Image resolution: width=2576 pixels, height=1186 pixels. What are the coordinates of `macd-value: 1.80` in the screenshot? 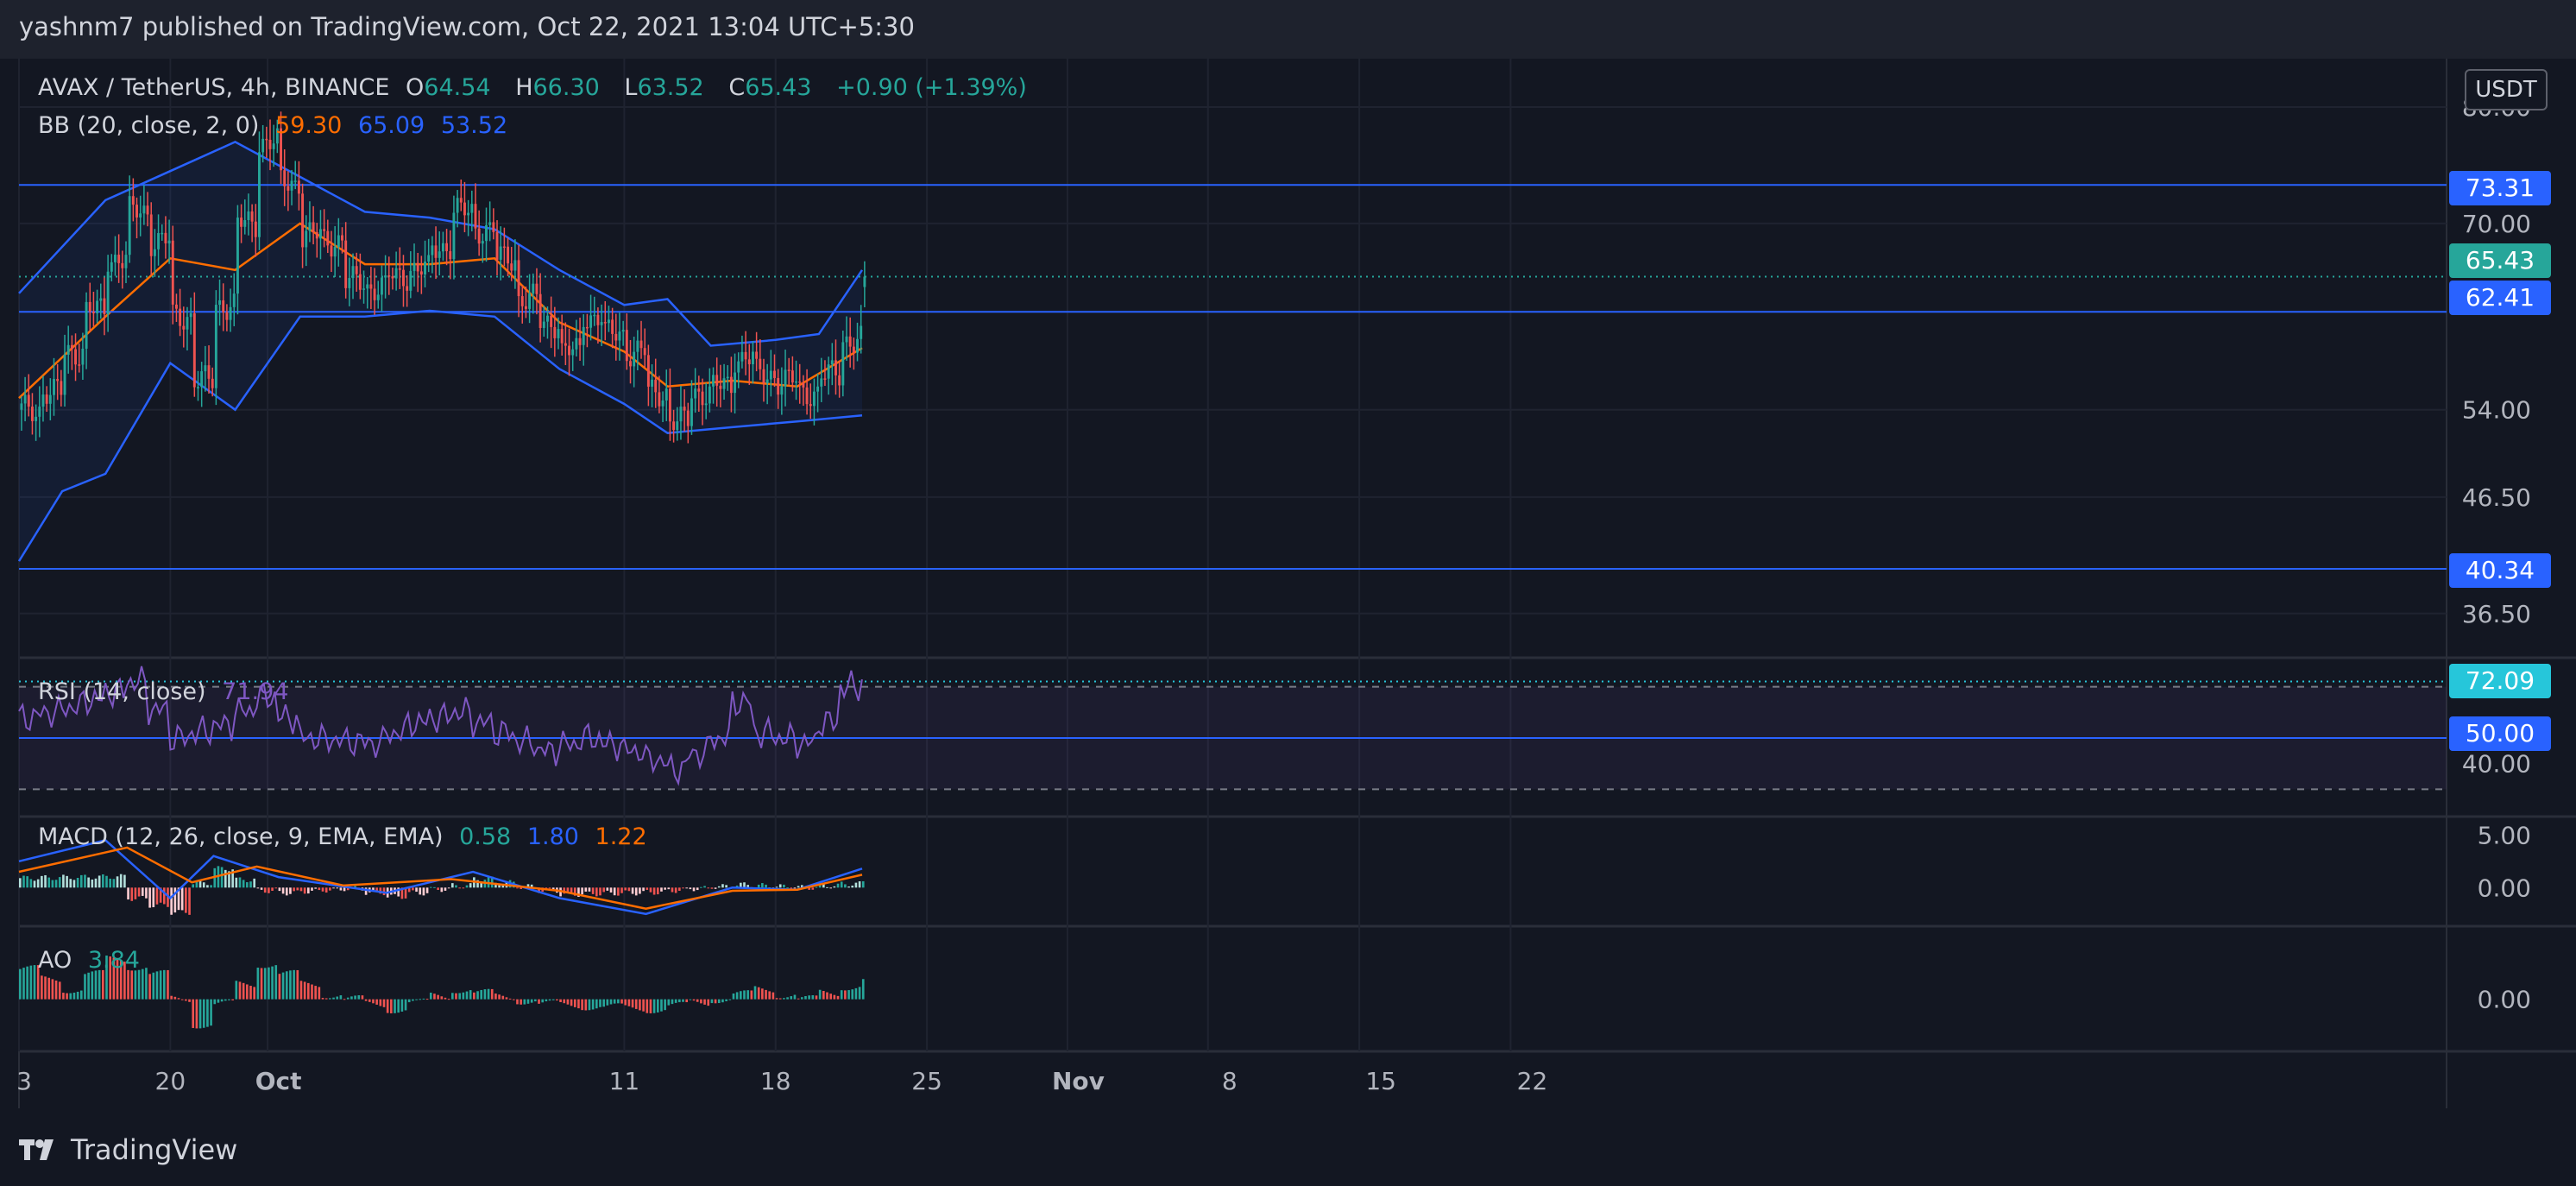 It's located at (553, 837).